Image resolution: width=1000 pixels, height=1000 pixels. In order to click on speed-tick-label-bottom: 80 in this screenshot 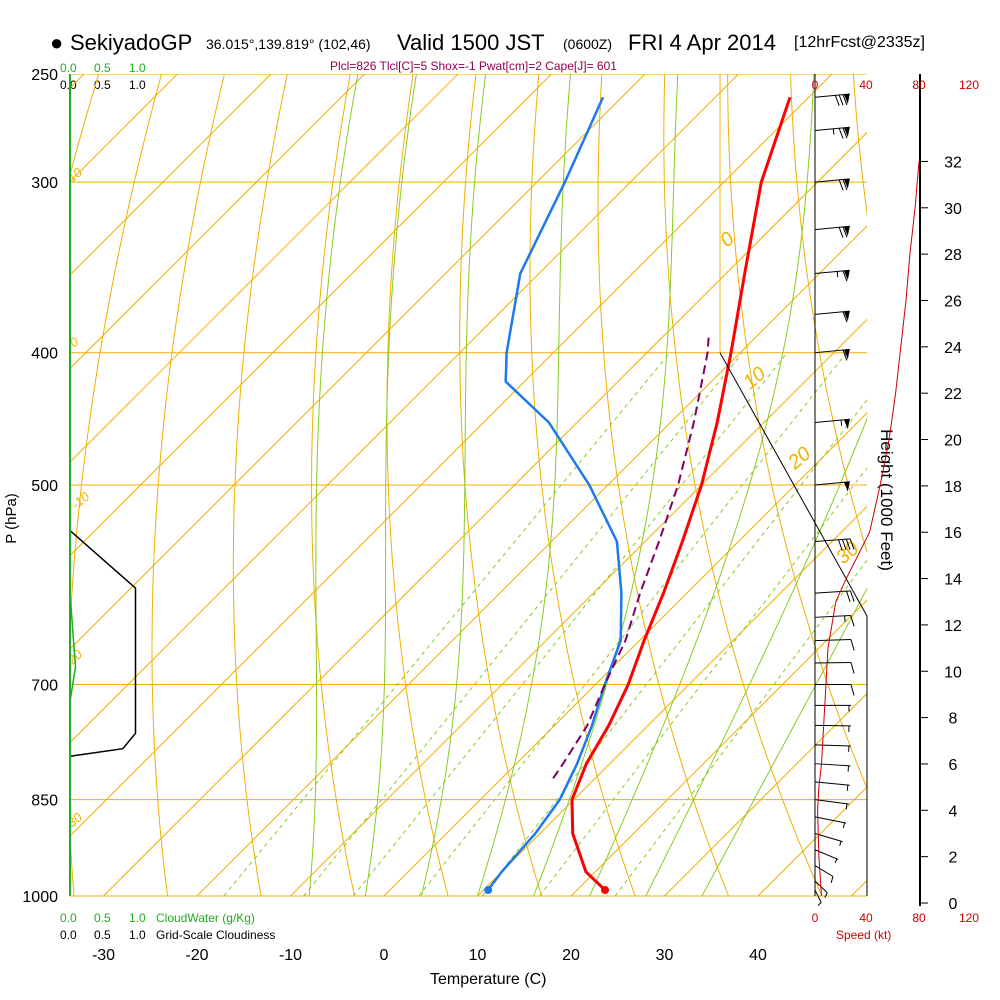, I will do `click(919, 918)`.